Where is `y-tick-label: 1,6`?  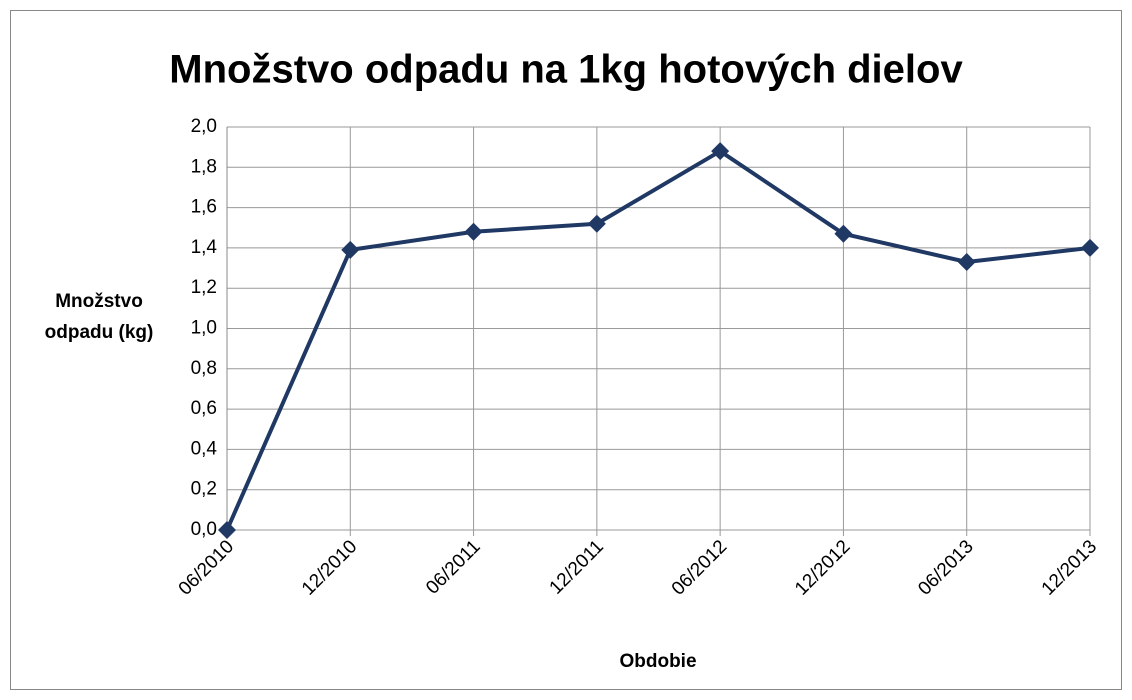 y-tick-label: 1,6 is located at coordinates (204, 207).